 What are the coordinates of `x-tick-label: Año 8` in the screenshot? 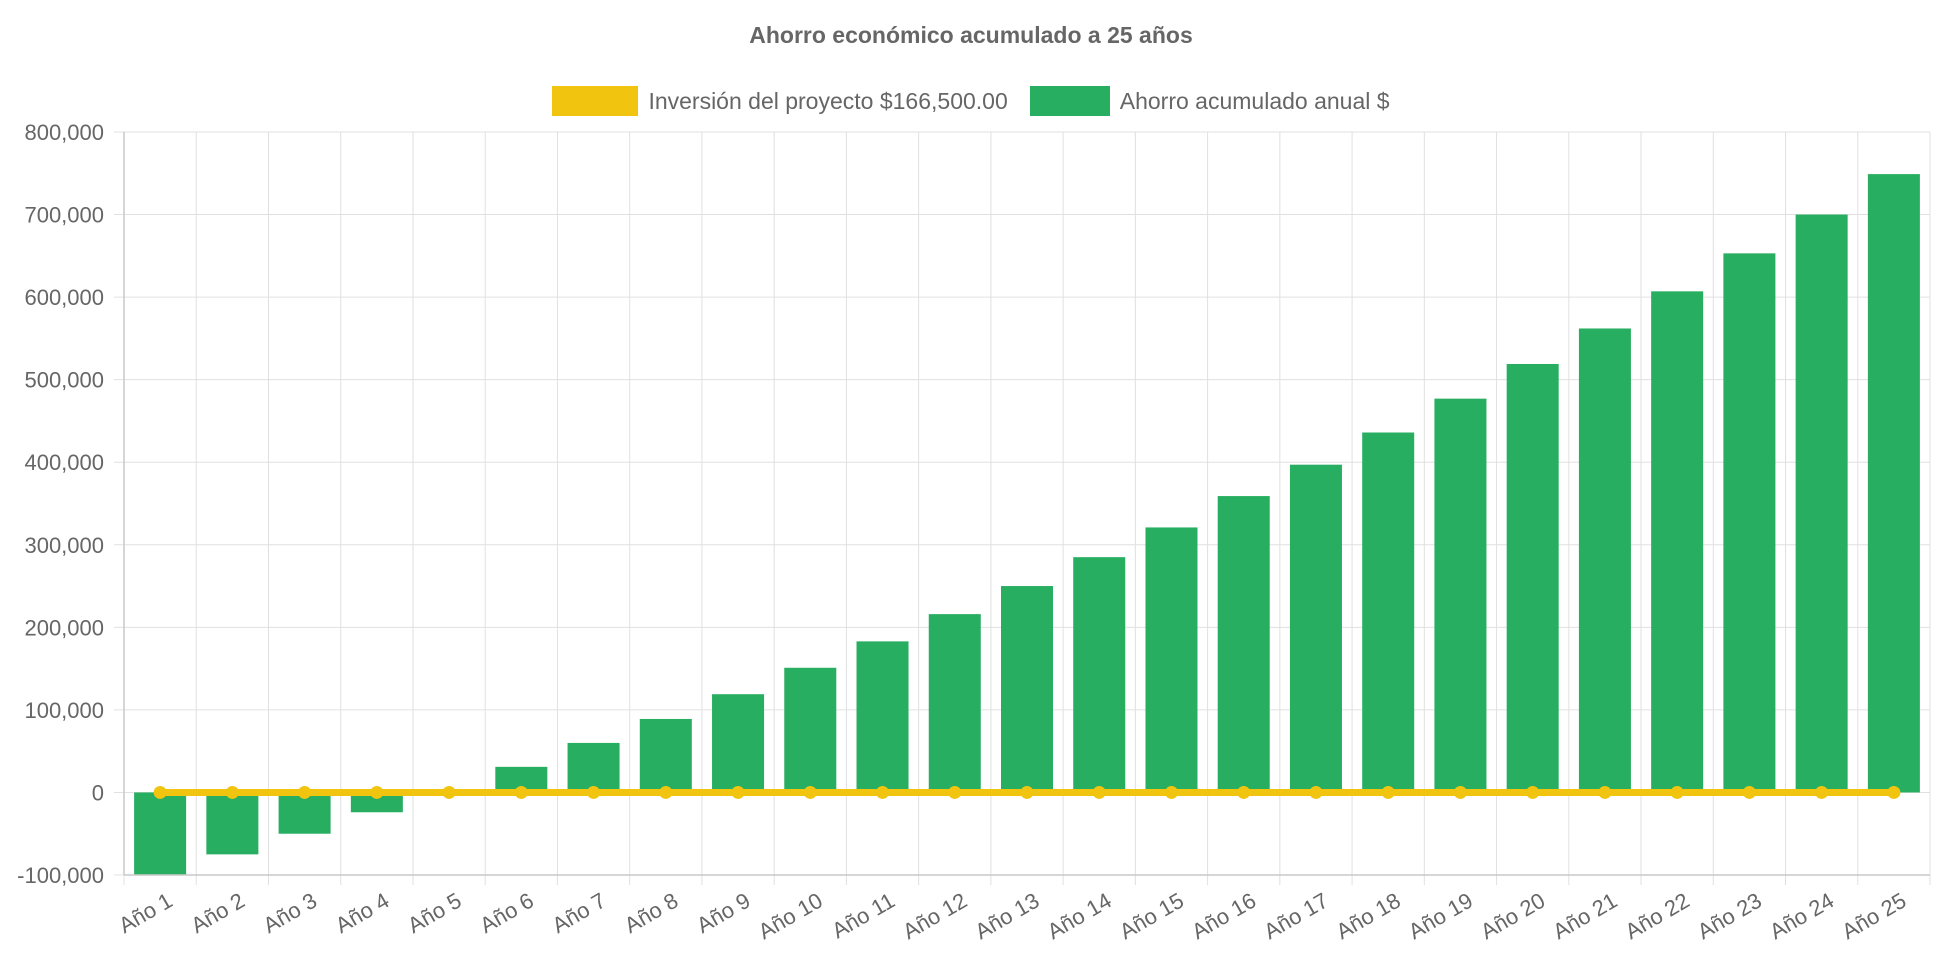 It's located at (651, 913).